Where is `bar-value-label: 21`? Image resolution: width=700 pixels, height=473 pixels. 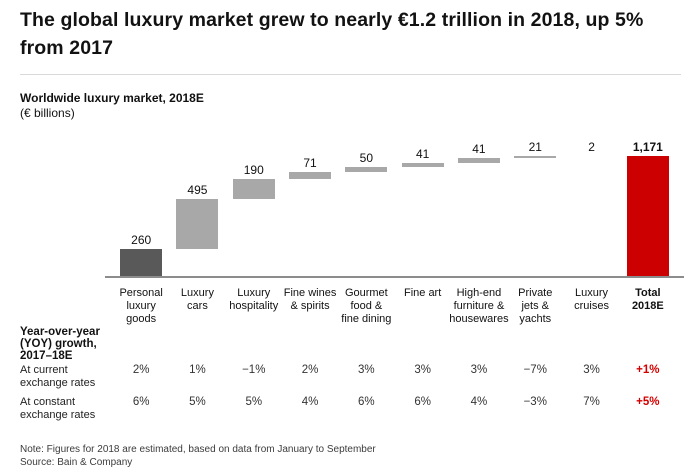 bar-value-label: 21 is located at coordinates (535, 147).